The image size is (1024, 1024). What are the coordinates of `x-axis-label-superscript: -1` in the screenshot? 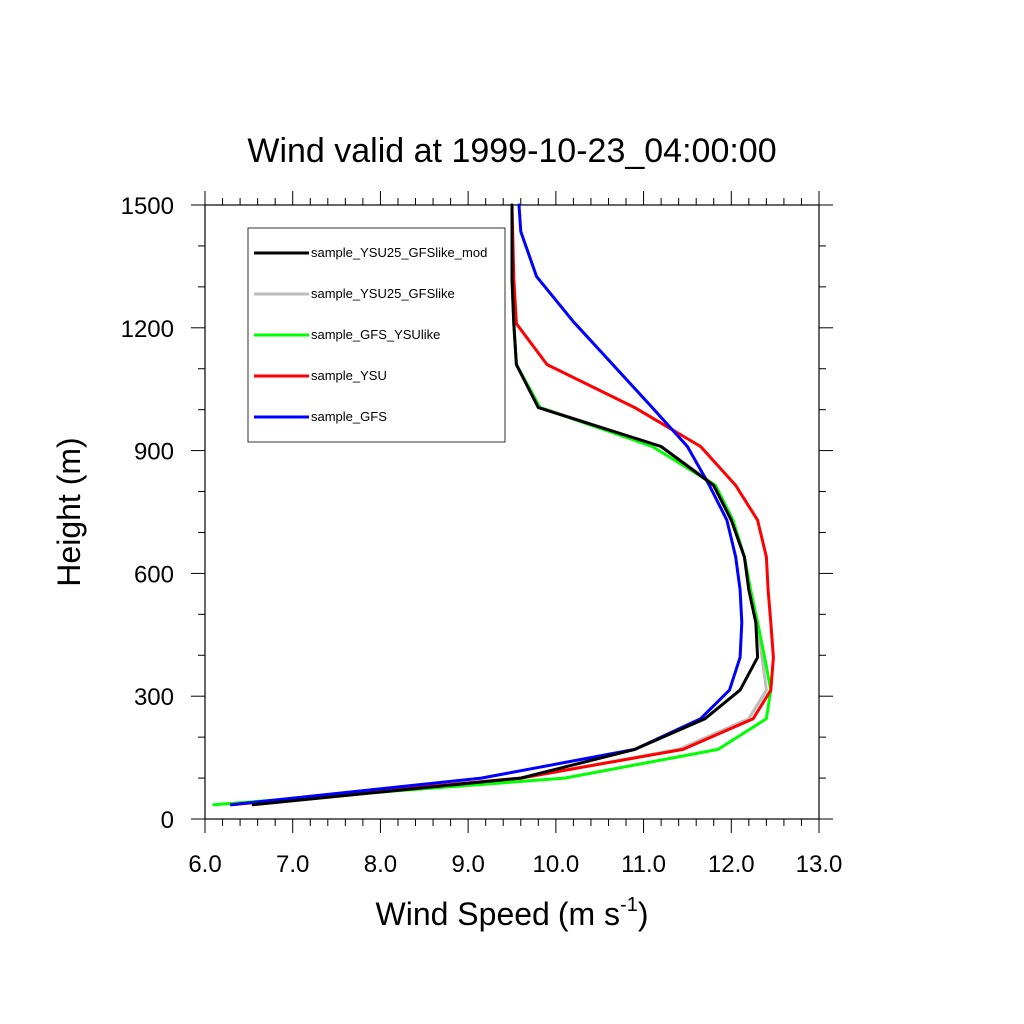 It's located at (629, 905).